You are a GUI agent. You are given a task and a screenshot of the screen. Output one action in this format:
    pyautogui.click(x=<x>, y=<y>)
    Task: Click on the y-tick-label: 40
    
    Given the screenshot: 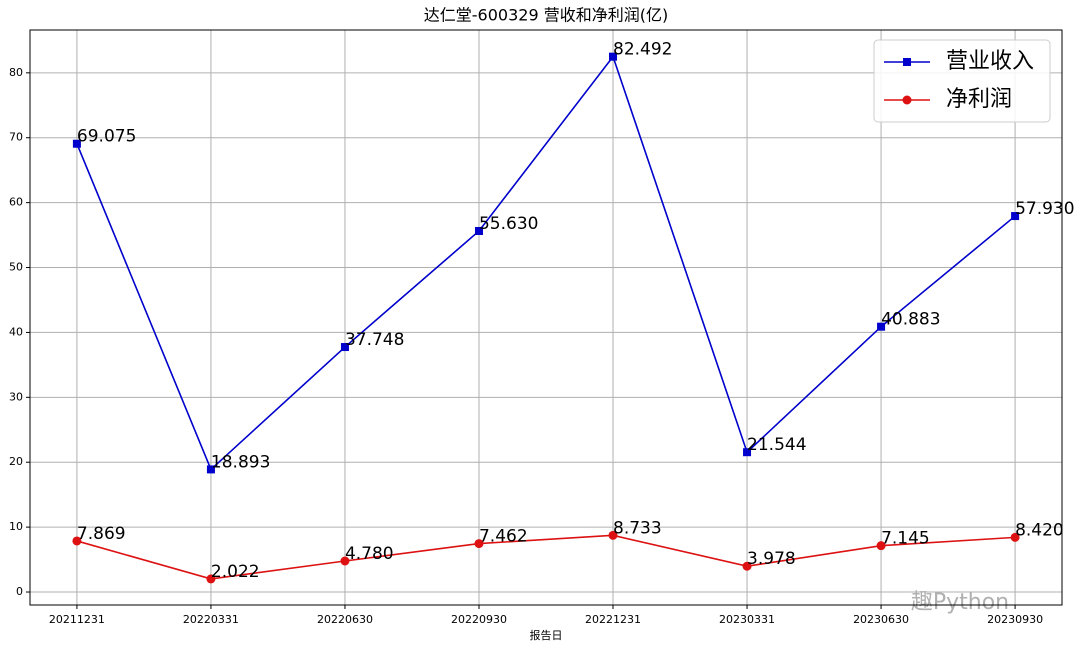 What is the action you would take?
    pyautogui.click(x=16, y=331)
    